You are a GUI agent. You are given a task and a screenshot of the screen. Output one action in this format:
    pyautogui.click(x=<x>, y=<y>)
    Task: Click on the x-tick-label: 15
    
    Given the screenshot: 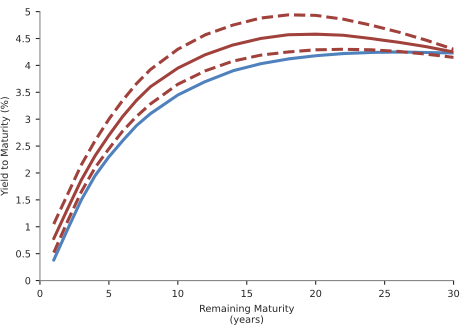 What is the action you would take?
    pyautogui.click(x=247, y=294)
    